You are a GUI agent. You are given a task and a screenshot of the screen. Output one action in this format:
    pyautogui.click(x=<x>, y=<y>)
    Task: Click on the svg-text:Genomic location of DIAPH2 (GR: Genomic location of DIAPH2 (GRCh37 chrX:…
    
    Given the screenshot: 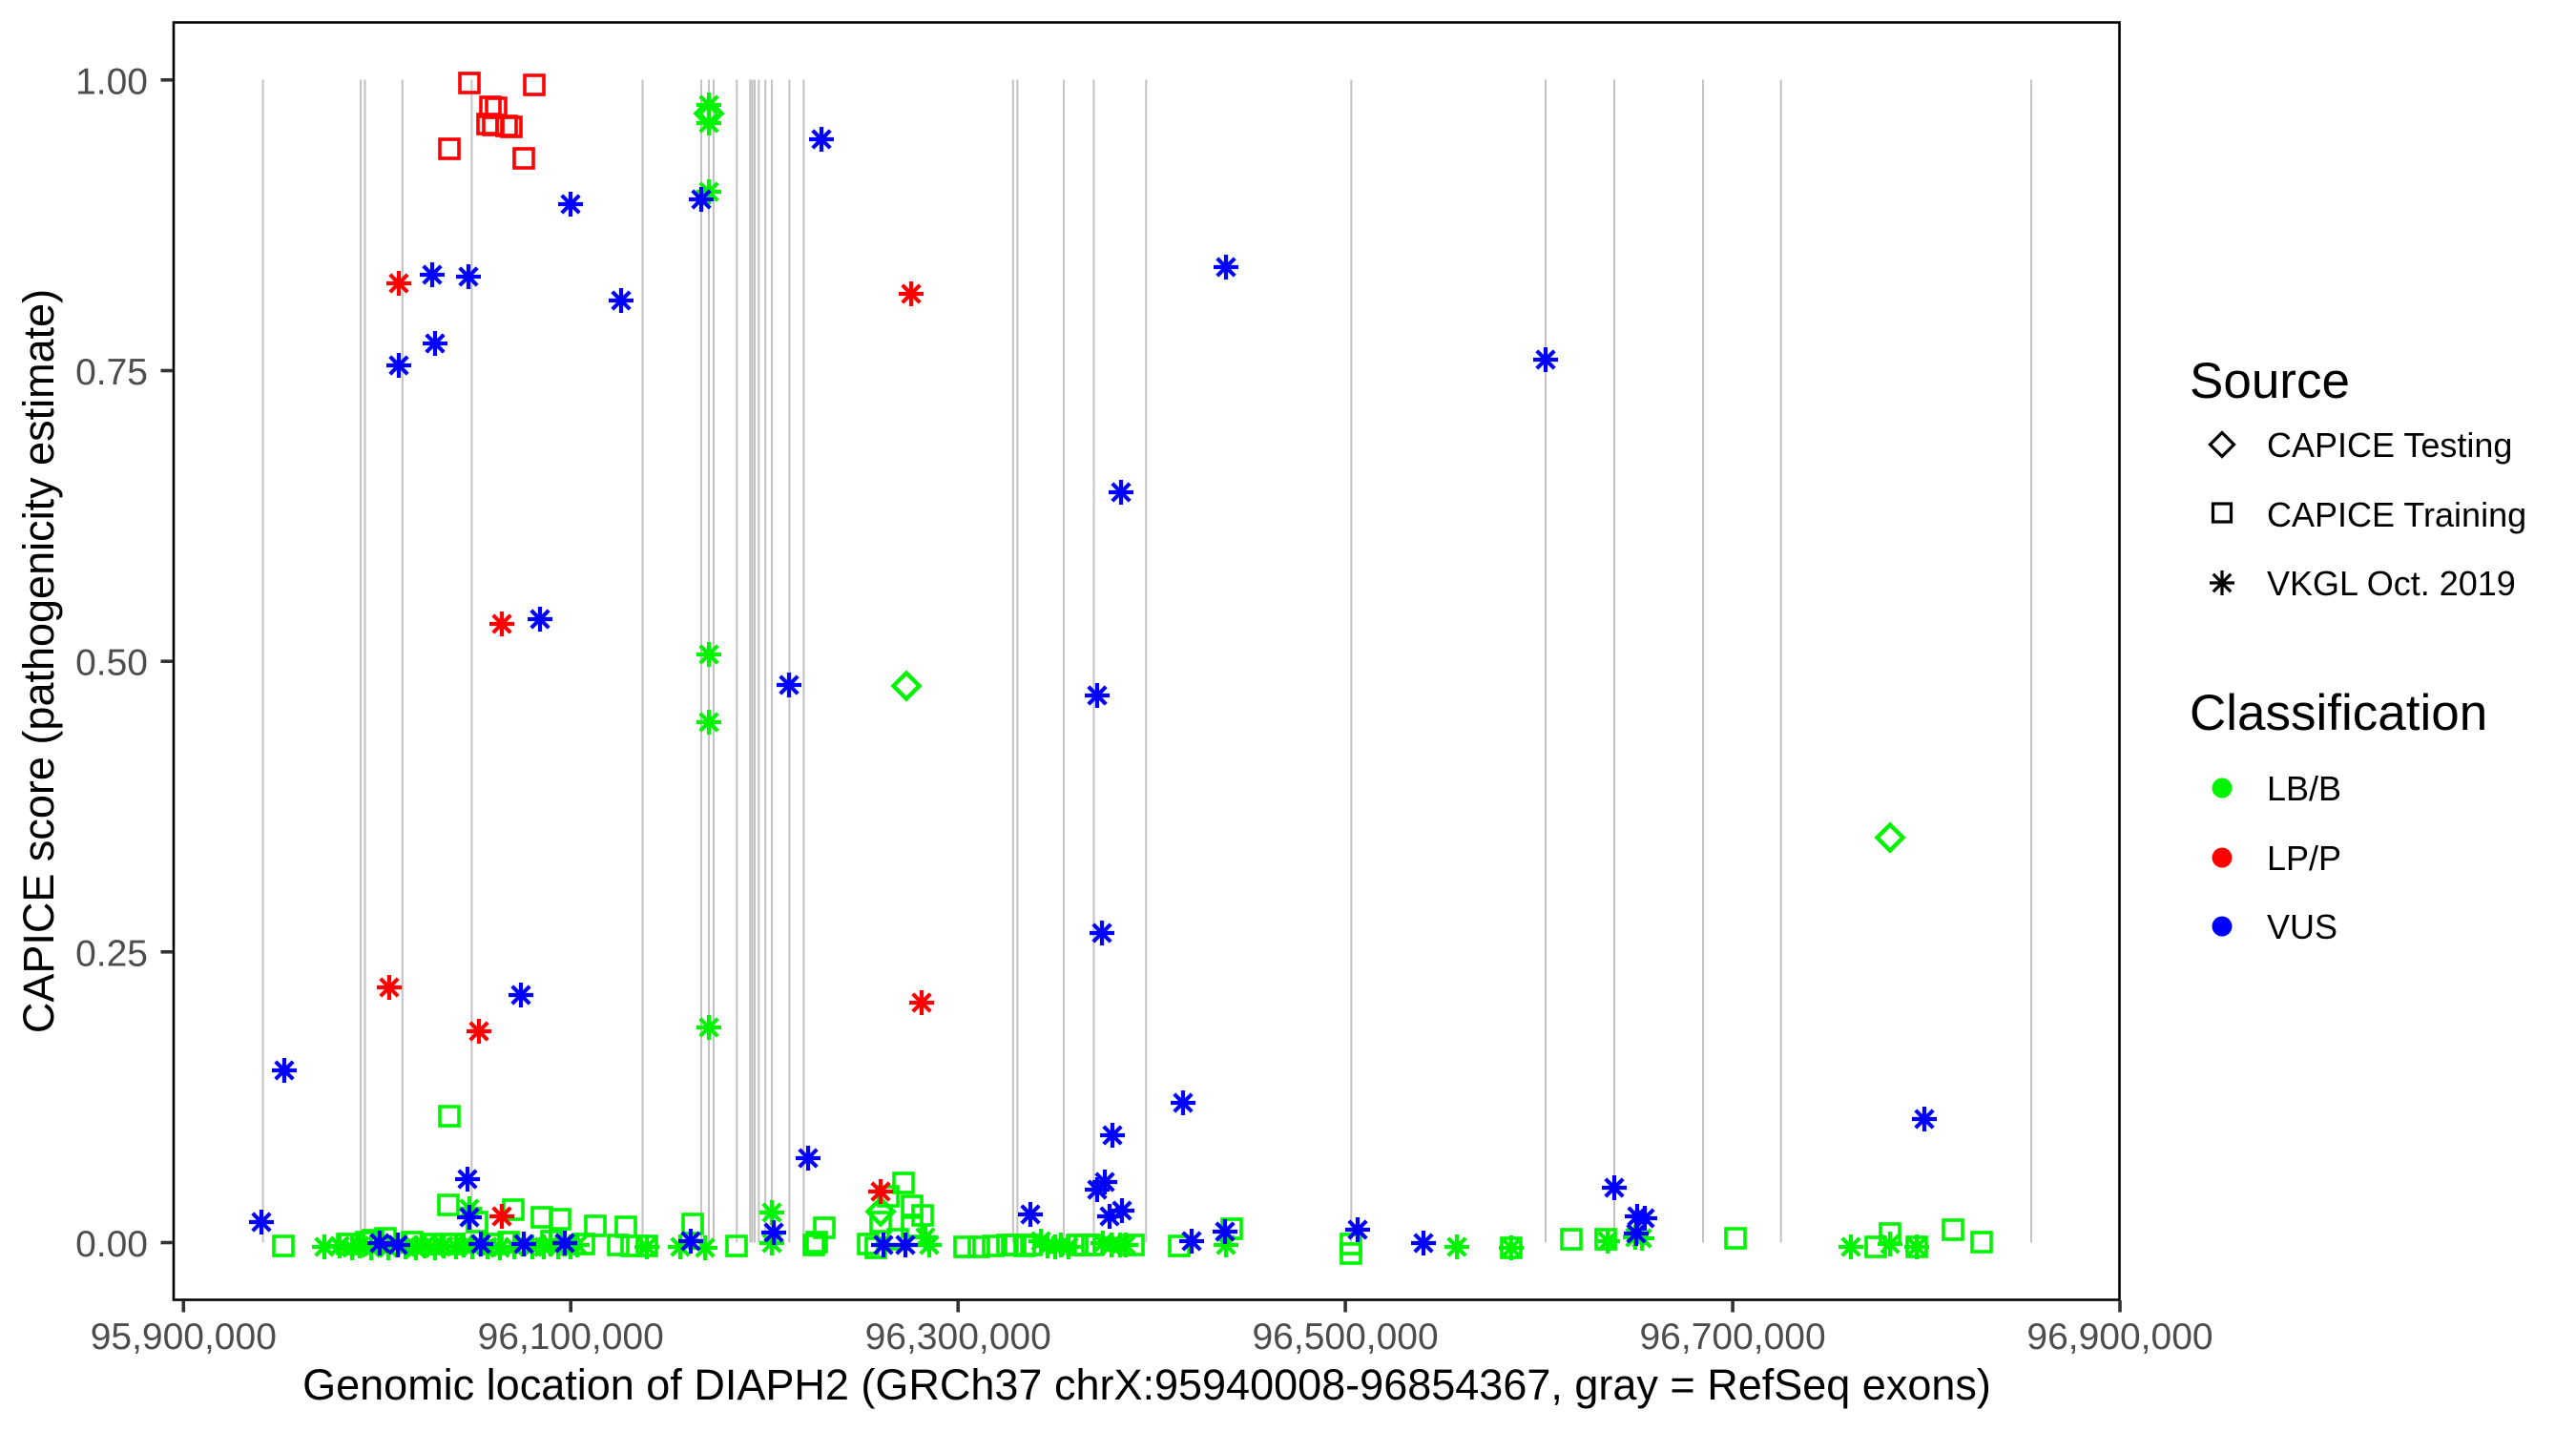 What is the action you would take?
    pyautogui.click(x=1146, y=1384)
    